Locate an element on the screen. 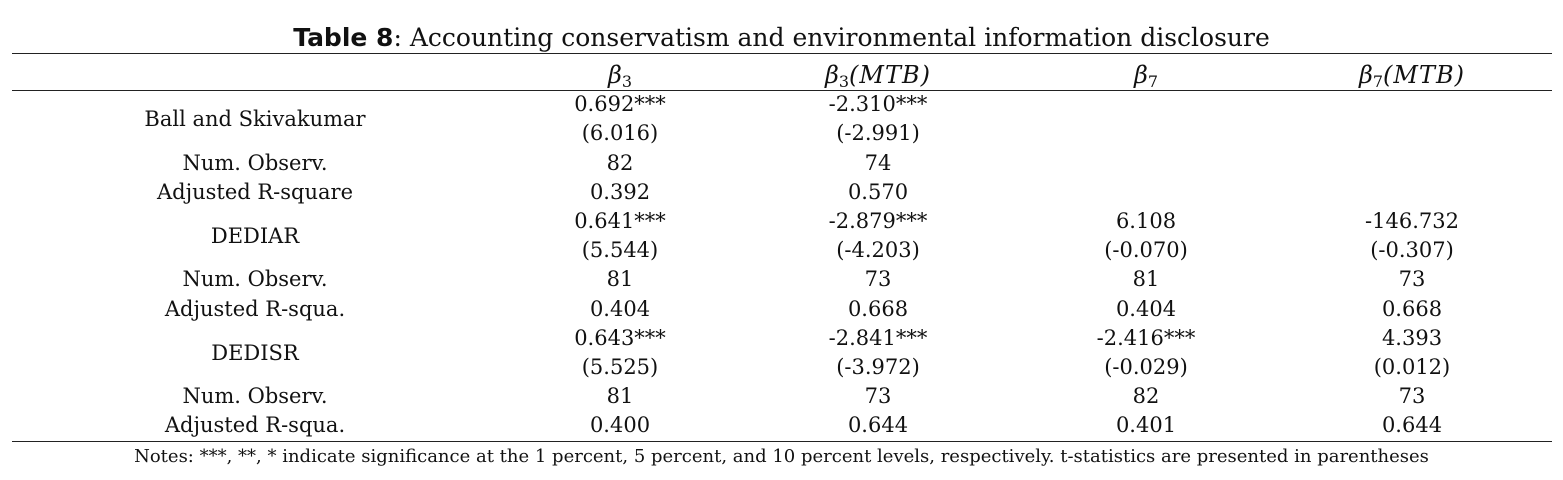 The width and height of the screenshot is (1563, 480). bottom-rule is located at coordinates (782, 441).